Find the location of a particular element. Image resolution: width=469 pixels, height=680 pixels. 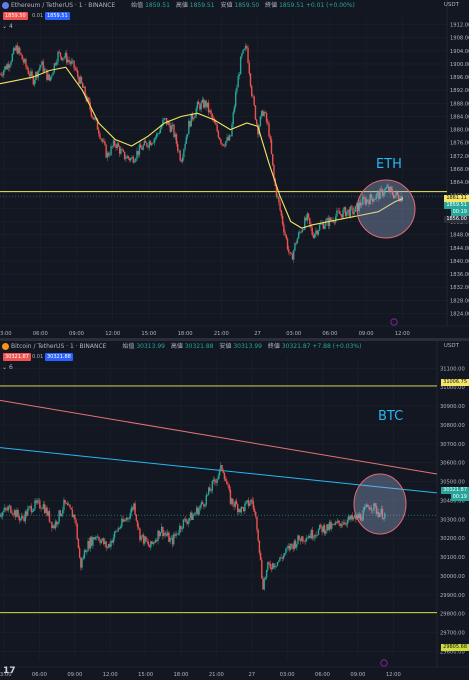

eth-indicators-toggle: ⌄ 4 is located at coordinates (7, 26).